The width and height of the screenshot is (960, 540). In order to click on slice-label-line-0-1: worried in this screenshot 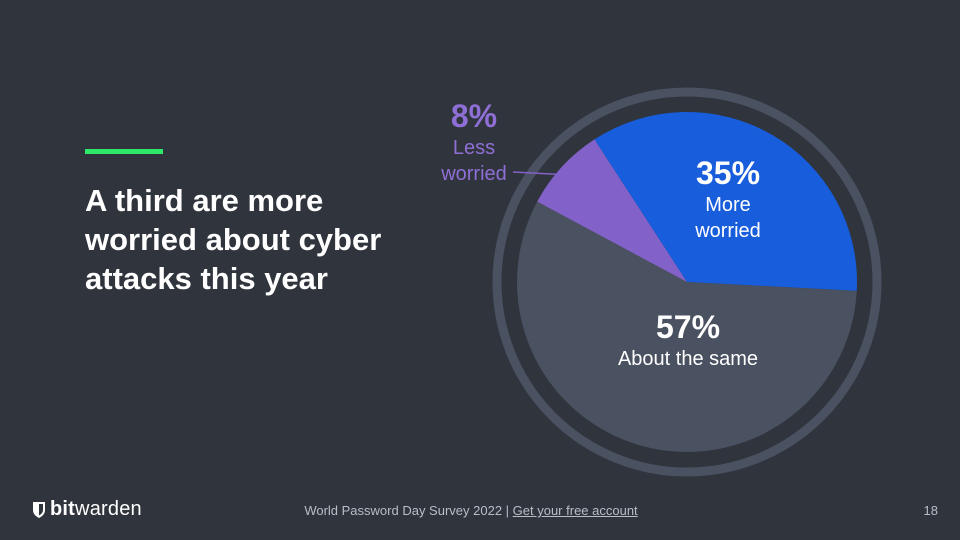, I will do `click(727, 231)`.